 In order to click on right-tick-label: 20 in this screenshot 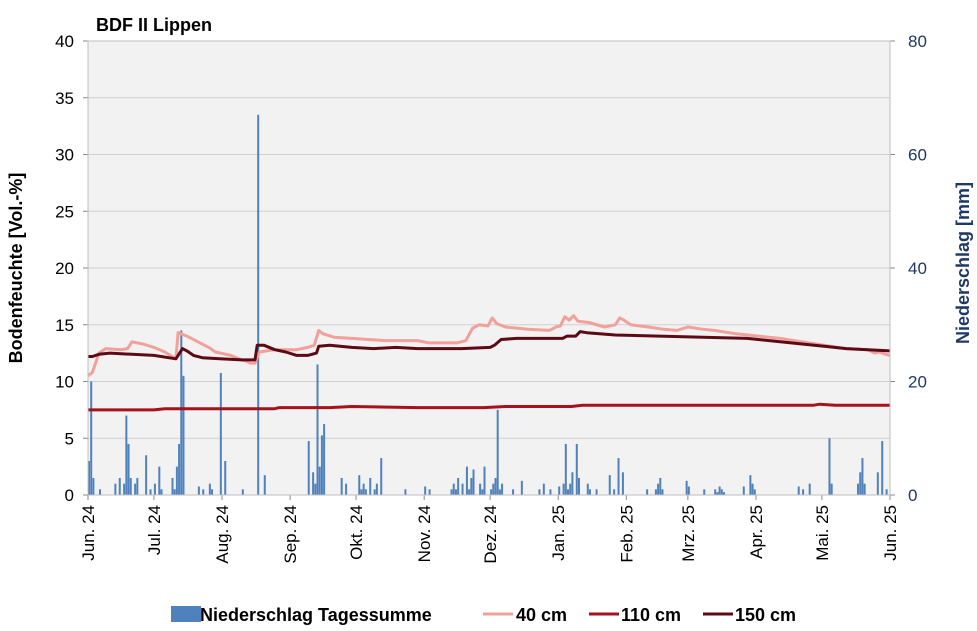, I will do `click(917, 382)`.